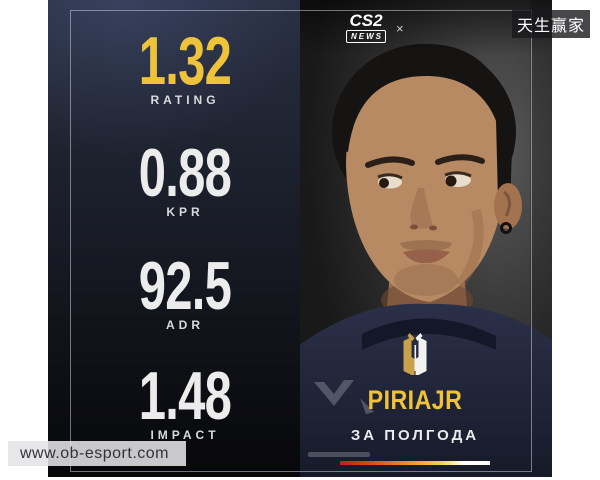 The width and height of the screenshot is (600, 480). Describe the element at coordinates (415, 463) in the screenshot. I see `accent-gradient-bar` at that location.